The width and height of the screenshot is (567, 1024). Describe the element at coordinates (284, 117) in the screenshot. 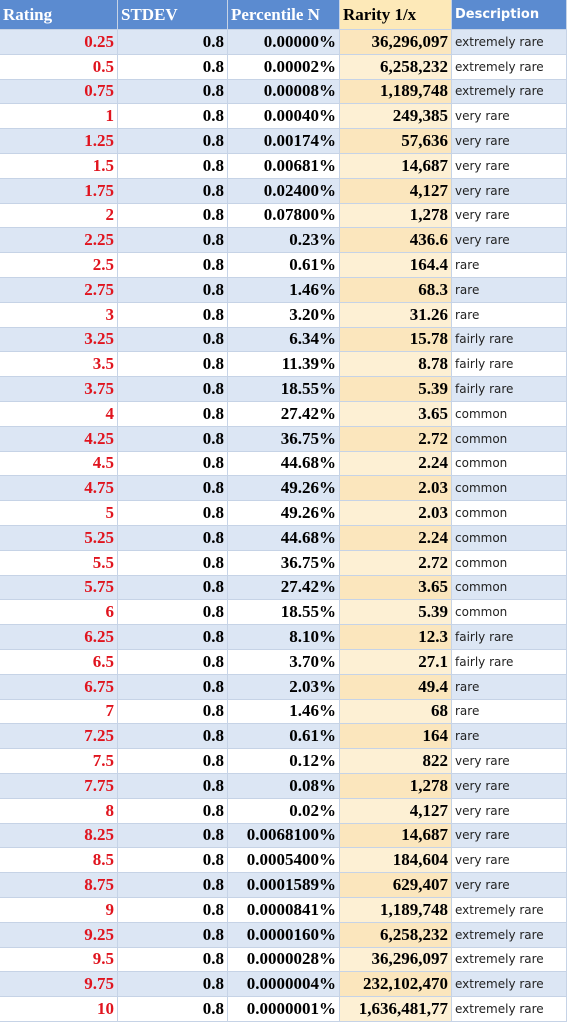

I see `percentile-cell: 0.00040%` at that location.